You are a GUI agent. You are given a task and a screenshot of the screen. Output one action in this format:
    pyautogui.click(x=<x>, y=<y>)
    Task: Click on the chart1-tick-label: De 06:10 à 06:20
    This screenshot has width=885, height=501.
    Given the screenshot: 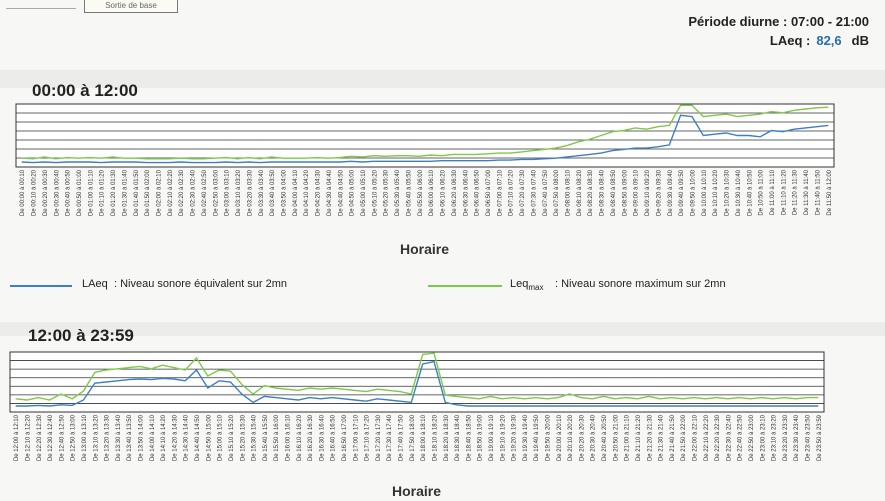 What is the action you would take?
    pyautogui.click(x=444, y=192)
    